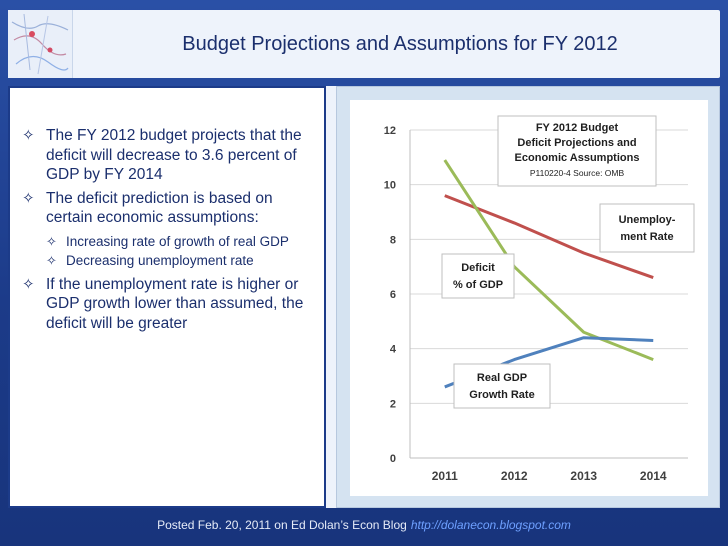 The image size is (728, 546). What do you see at coordinates (390, 131) in the screenshot?
I see `y-tick-label: 12` at bounding box center [390, 131].